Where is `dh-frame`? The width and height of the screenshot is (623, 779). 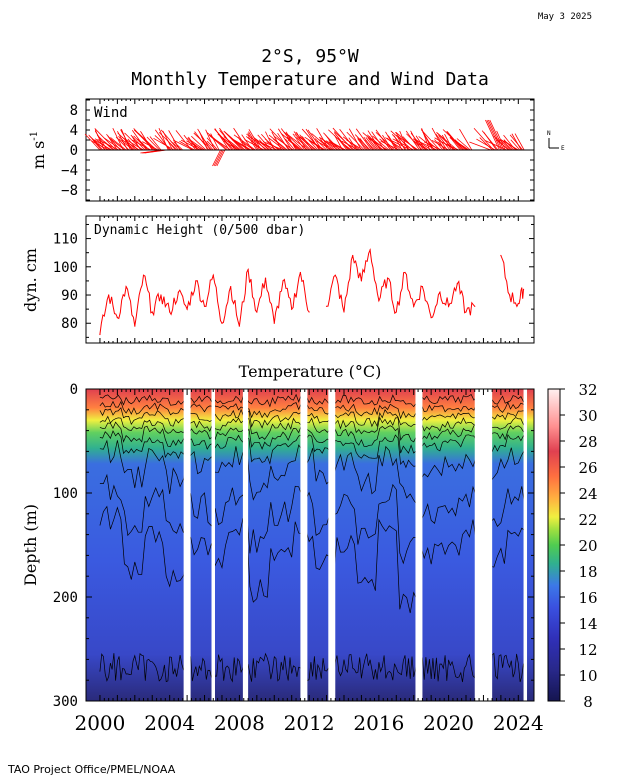 dh-frame is located at coordinates (310, 279).